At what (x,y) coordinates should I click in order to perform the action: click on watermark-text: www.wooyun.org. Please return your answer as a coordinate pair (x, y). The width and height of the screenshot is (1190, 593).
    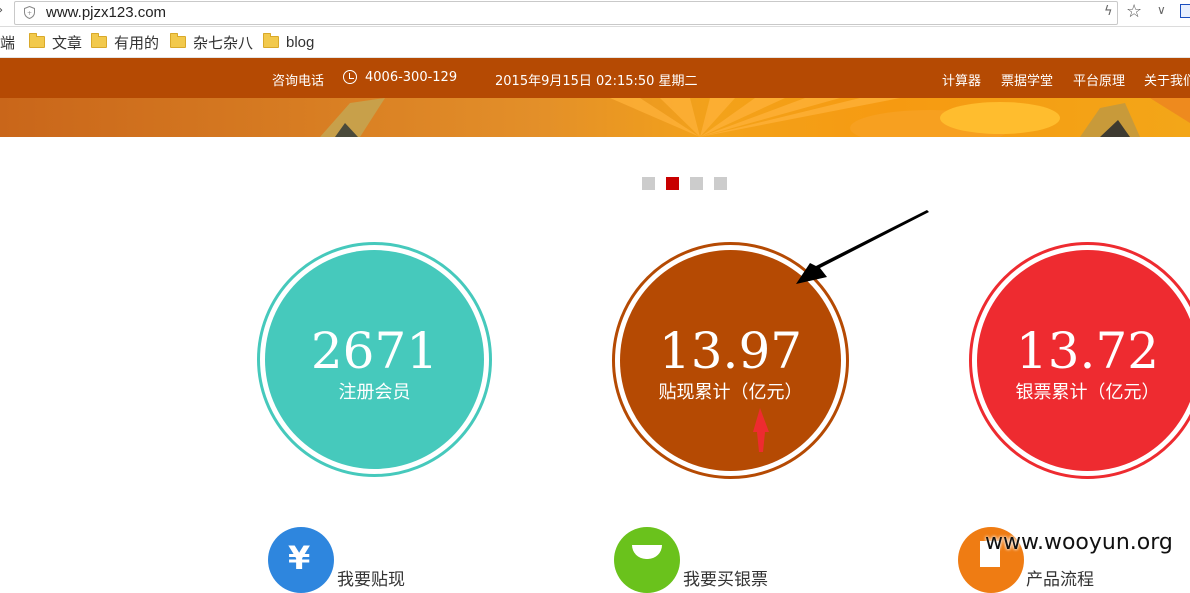
    Looking at the image, I should click on (1079, 542).